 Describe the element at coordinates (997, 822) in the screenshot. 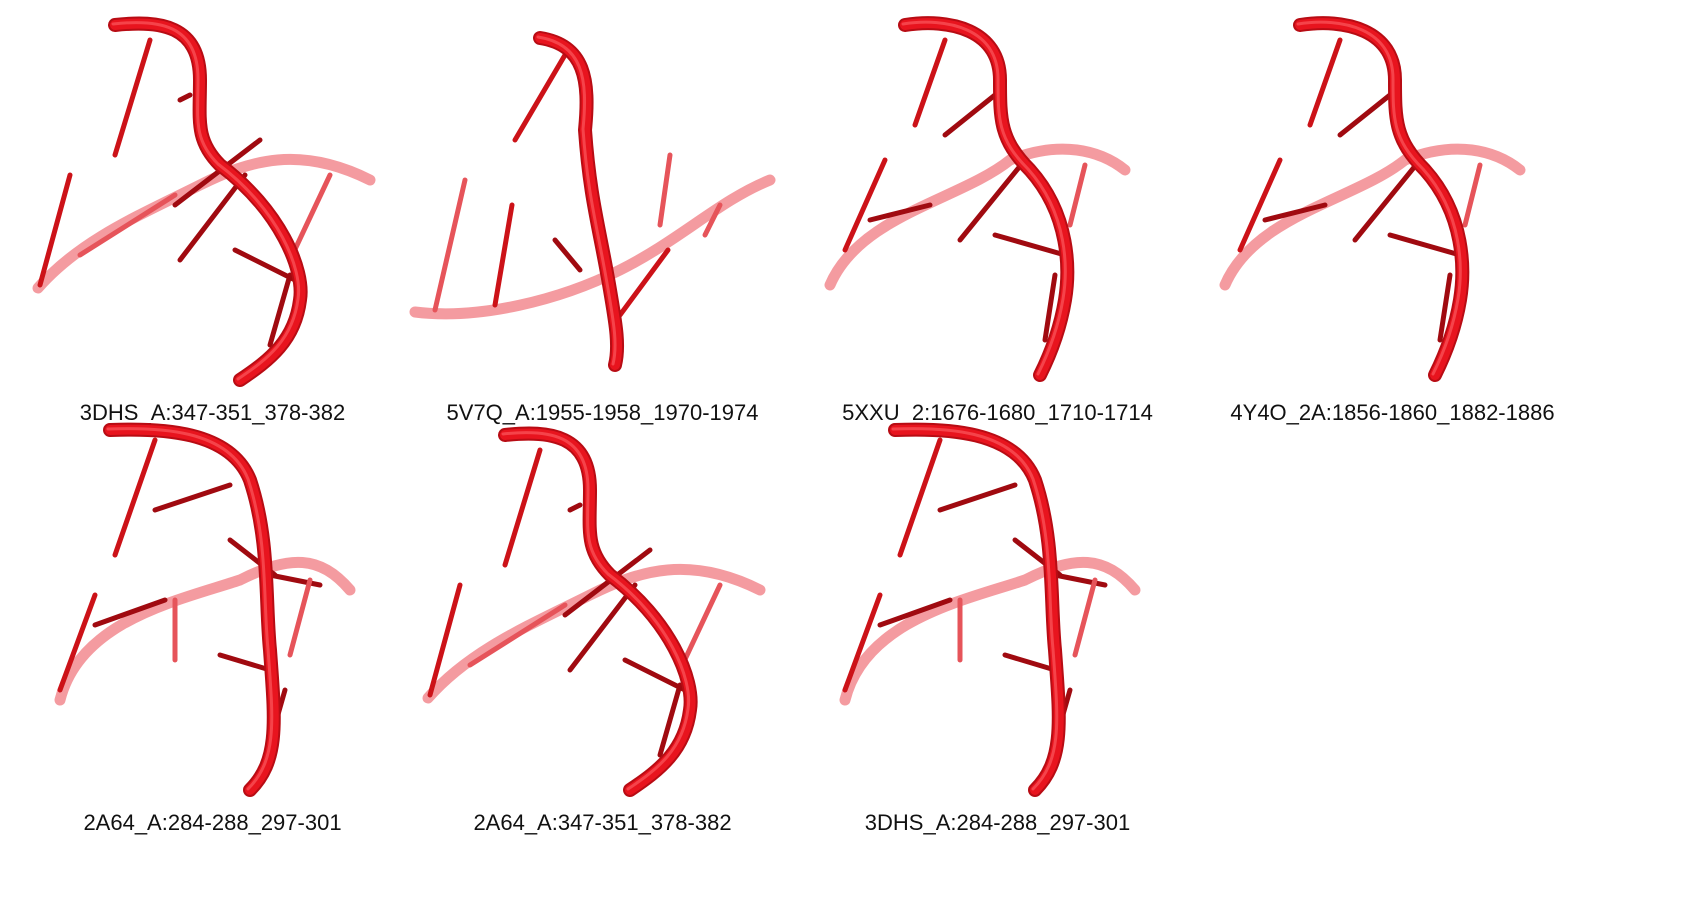

I see `structure-label: 3DHS_A:284-288_297-301` at that location.